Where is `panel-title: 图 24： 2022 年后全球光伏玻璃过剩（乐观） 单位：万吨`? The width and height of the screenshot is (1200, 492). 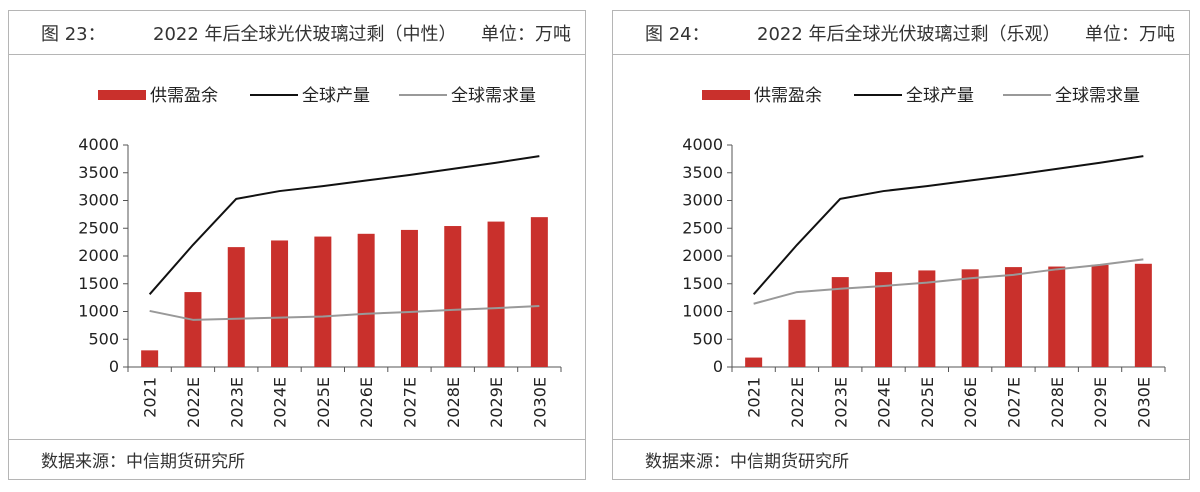 panel-title: 图 24： 2022 年后全球光伏玻璃过剩（乐观） 单位：万吨 is located at coordinates (901, 33).